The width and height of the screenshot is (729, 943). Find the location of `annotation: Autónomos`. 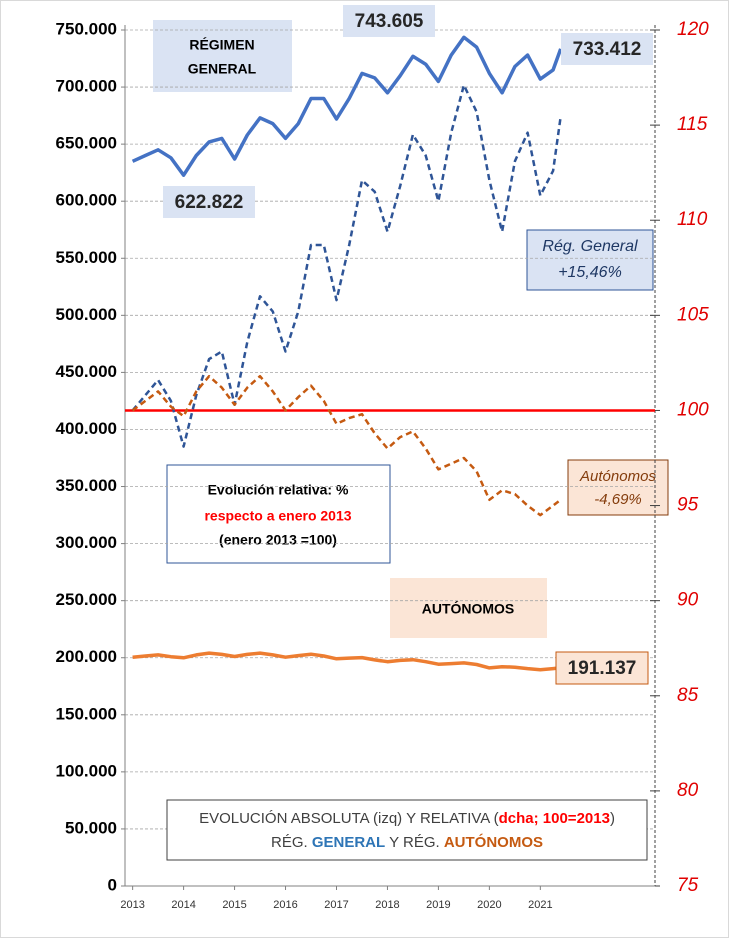

annotation: Autónomos is located at coordinates (617, 476).